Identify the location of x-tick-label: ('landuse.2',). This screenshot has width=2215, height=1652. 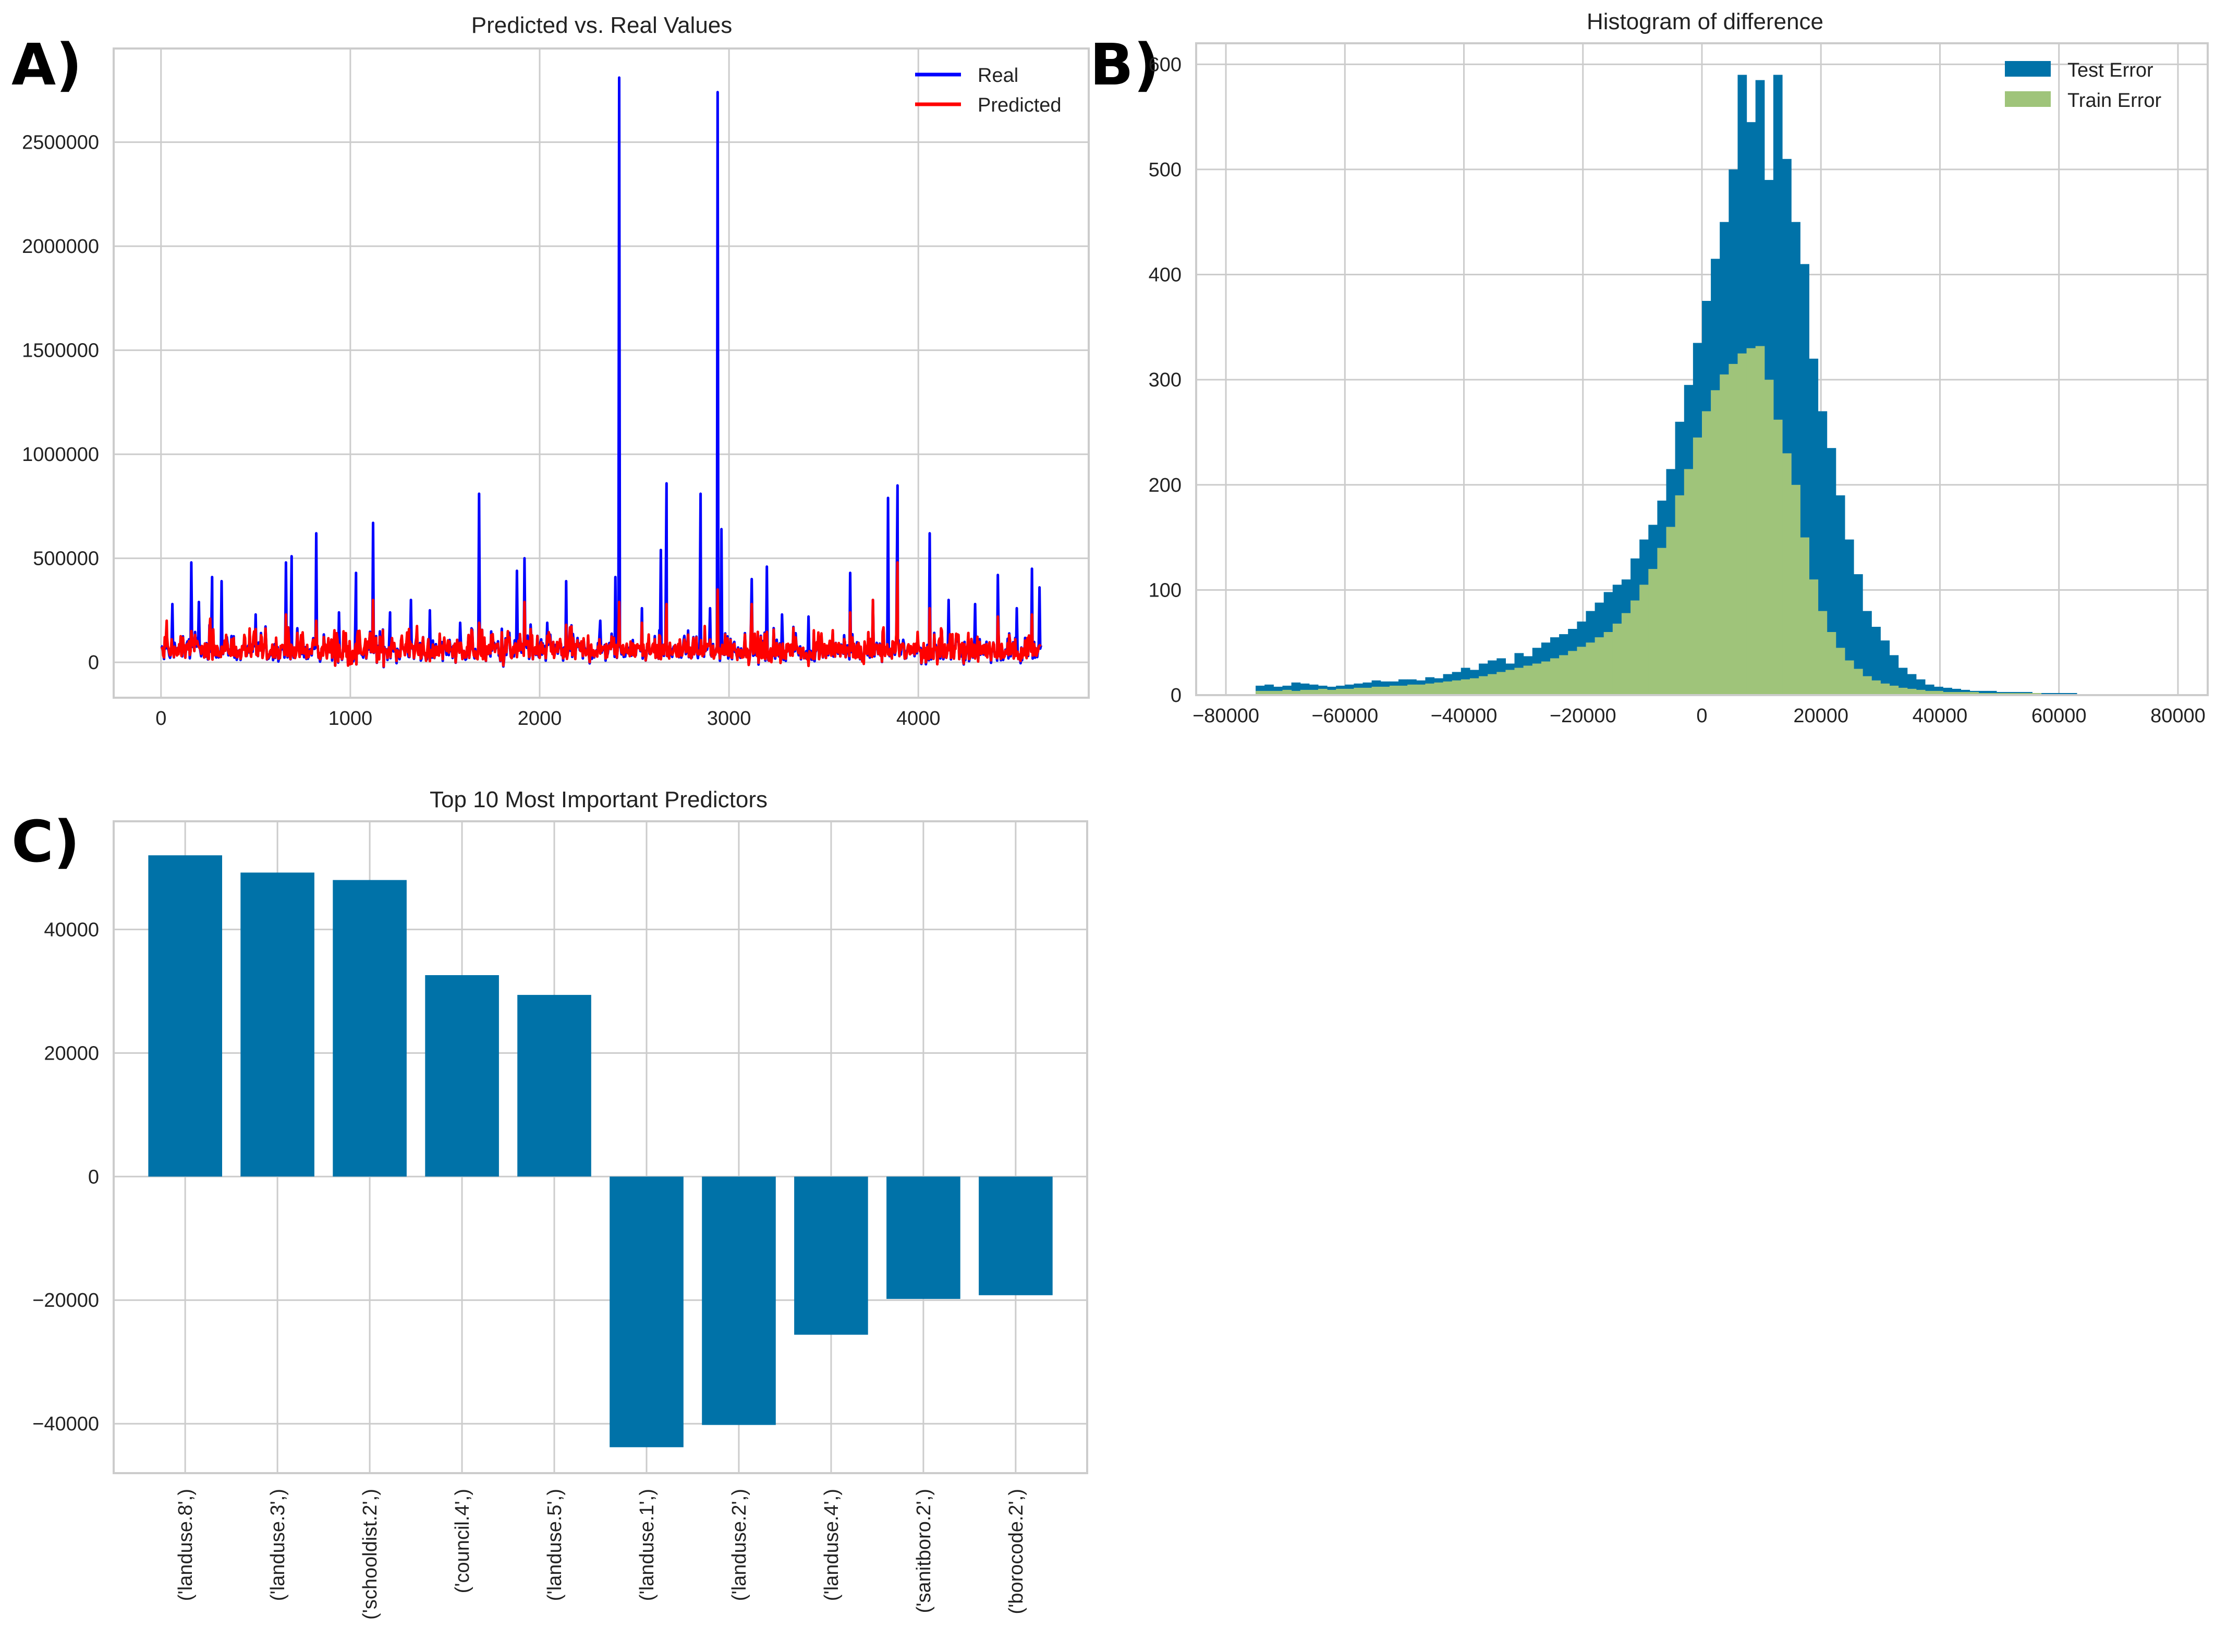
(739, 1545).